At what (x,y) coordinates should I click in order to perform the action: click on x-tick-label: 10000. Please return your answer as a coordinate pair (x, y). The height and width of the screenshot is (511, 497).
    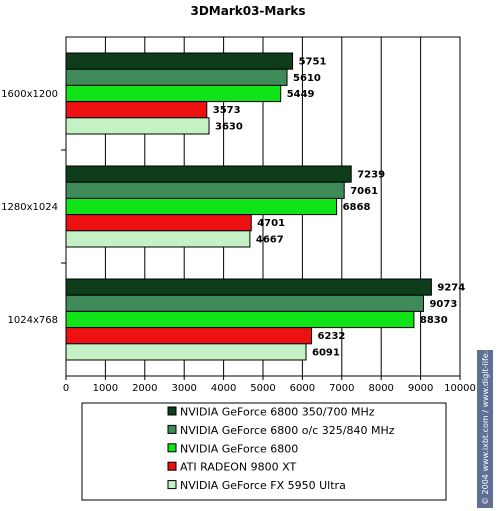
    Looking at the image, I should click on (460, 388).